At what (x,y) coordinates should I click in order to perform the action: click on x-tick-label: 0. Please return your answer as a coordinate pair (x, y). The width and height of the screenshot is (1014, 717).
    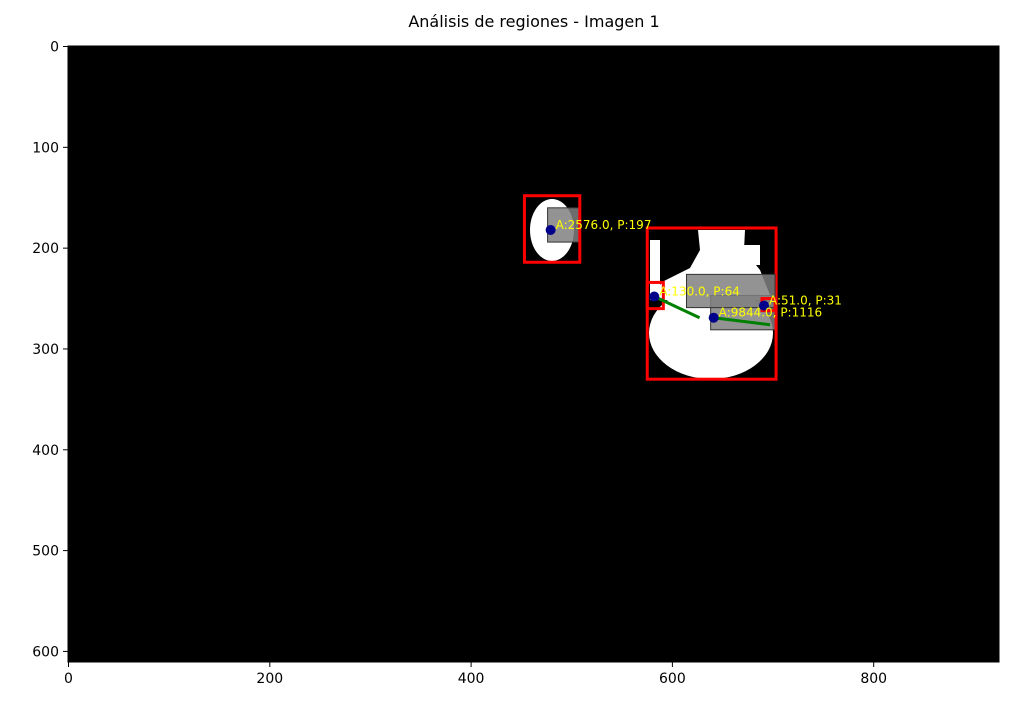
    Looking at the image, I should click on (68, 679).